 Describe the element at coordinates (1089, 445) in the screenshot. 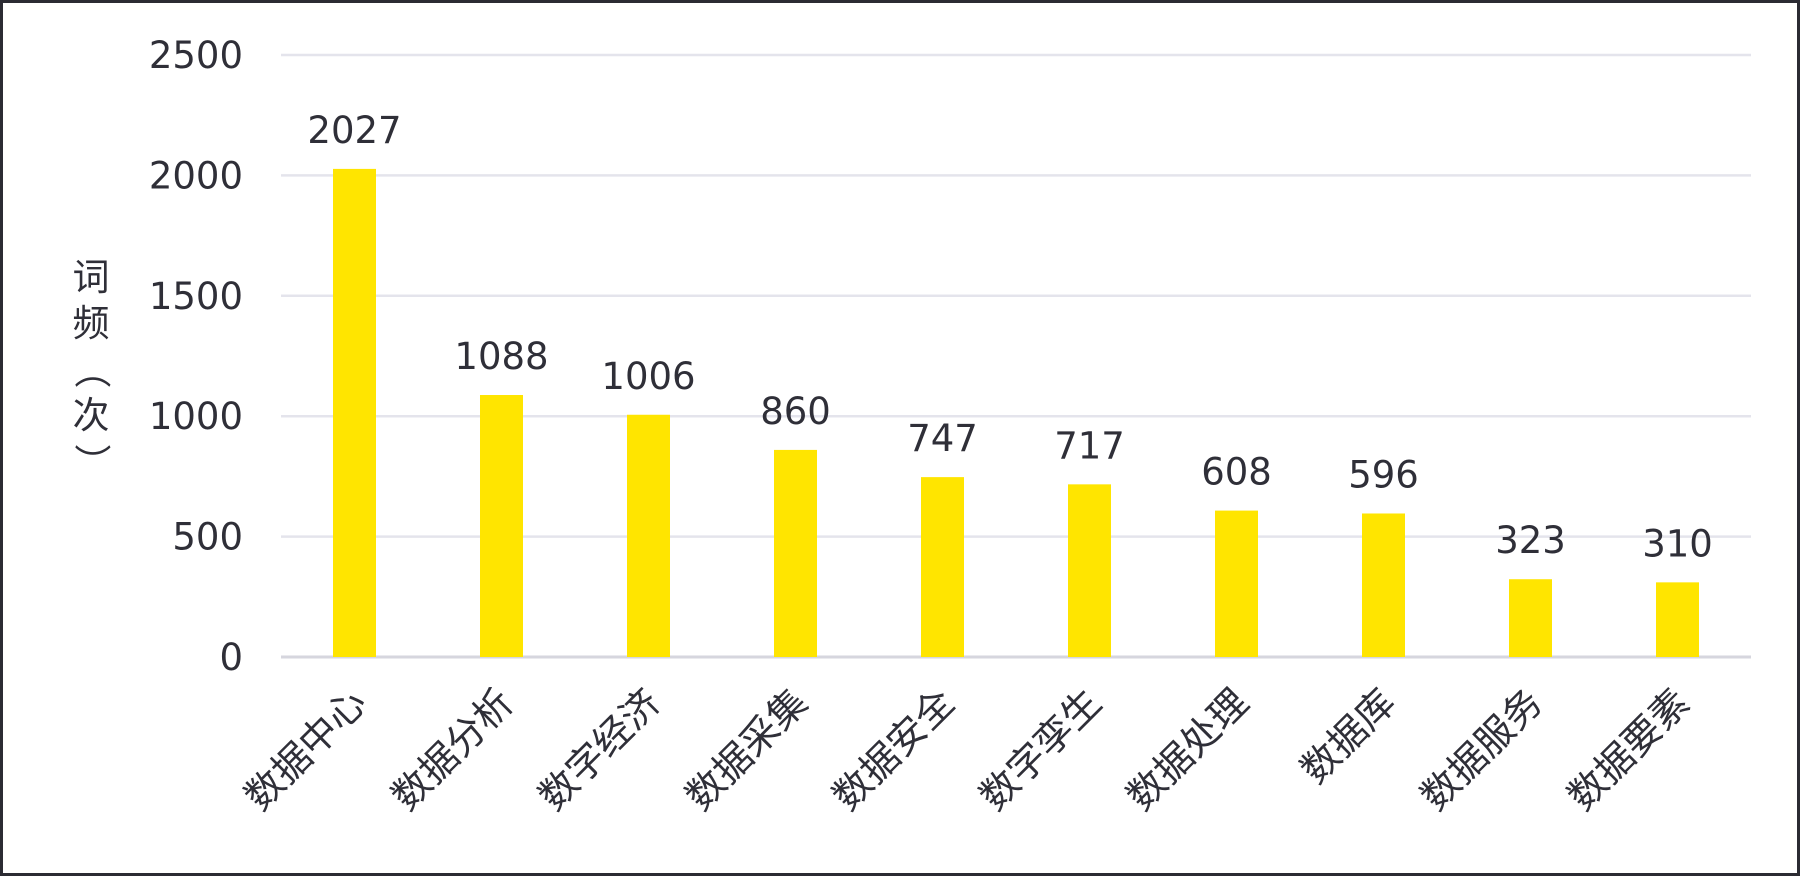

I see `data-label: 717` at that location.